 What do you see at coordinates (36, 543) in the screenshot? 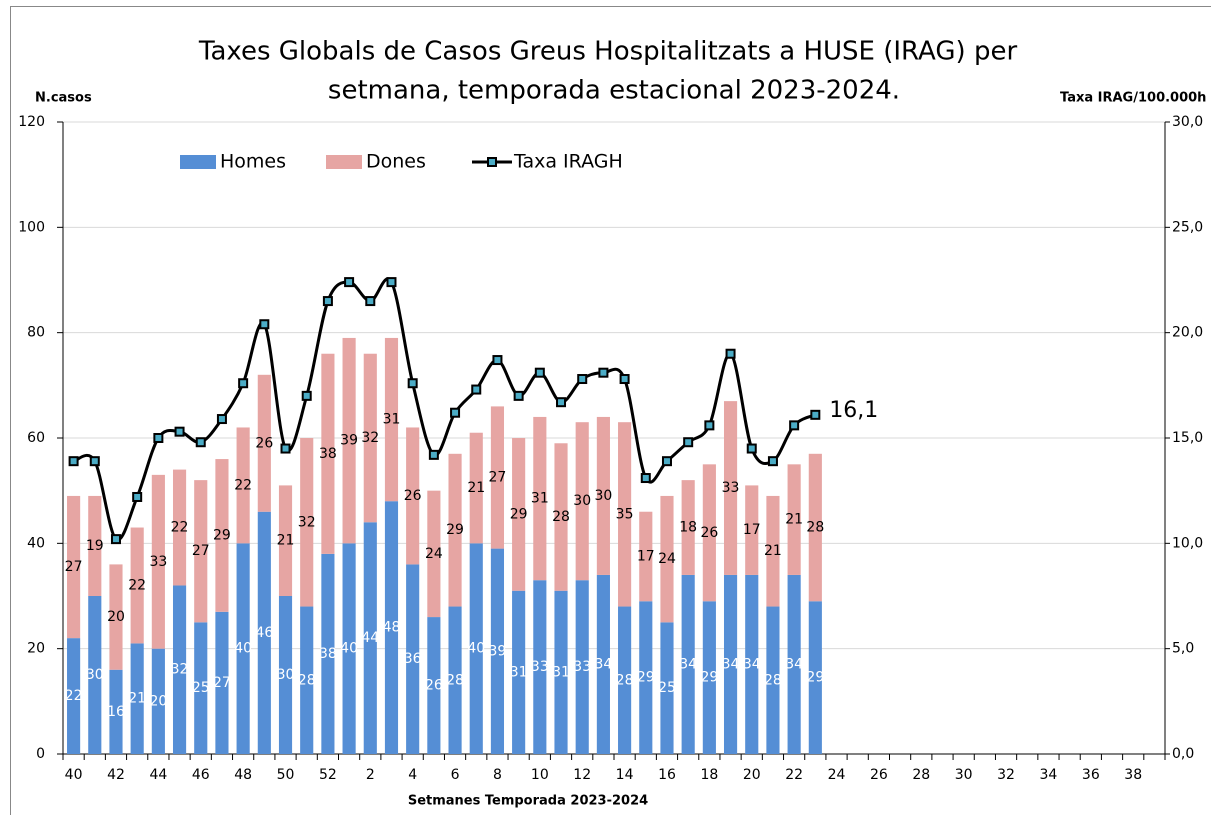
I see `y-tick-label: 40` at bounding box center [36, 543].